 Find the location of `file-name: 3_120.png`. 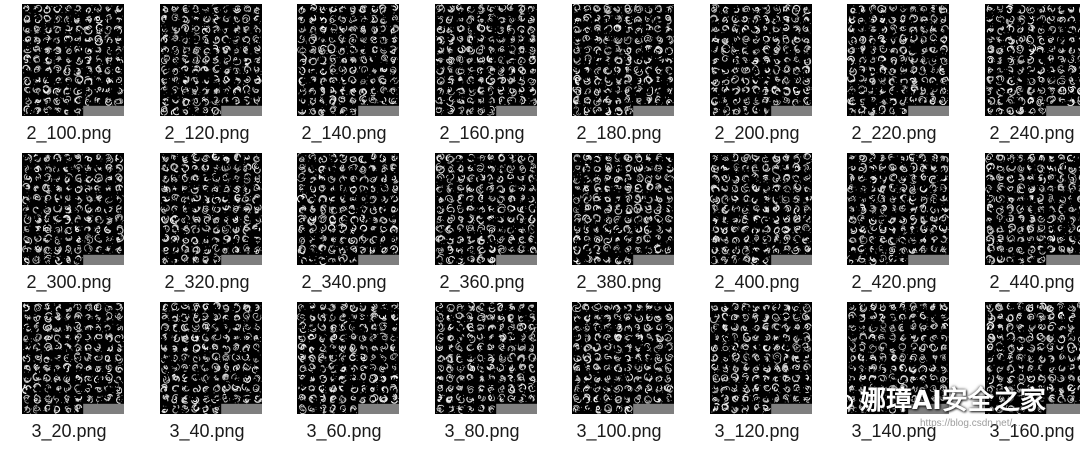

file-name: 3_120.png is located at coordinates (757, 431).